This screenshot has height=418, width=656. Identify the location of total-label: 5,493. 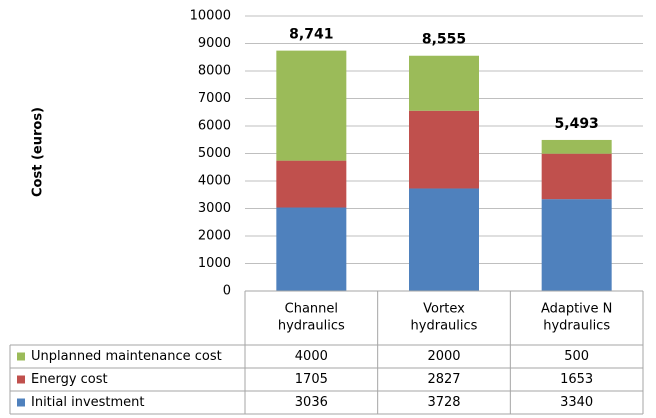
(577, 124).